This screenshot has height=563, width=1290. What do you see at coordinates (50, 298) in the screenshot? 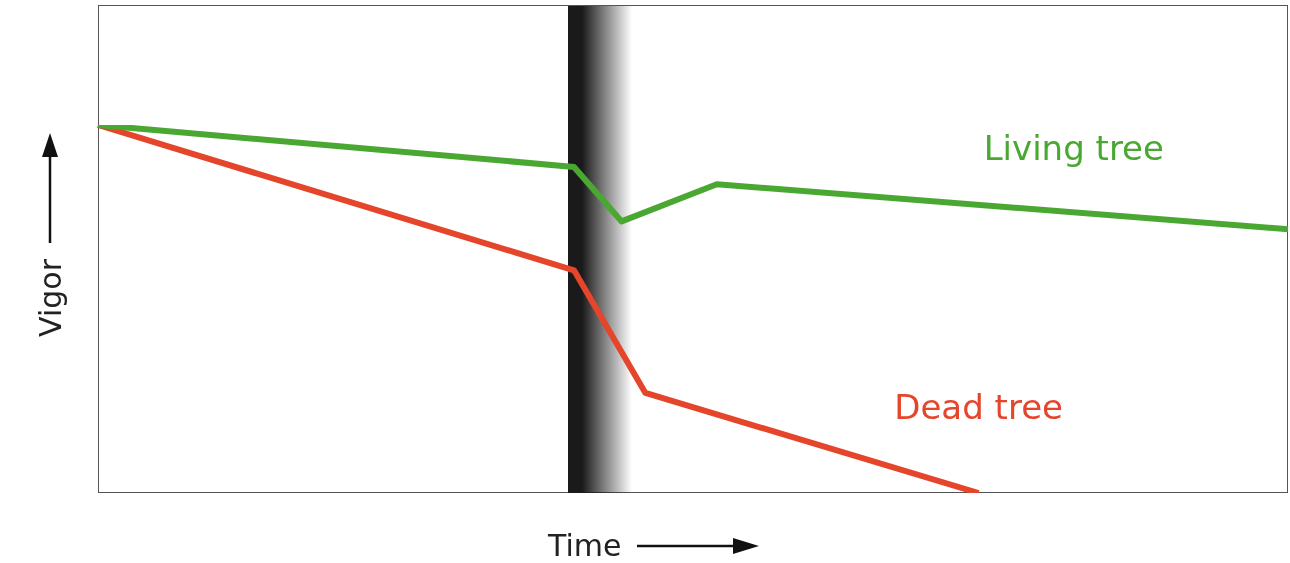
I see `y-axis-title: Vigor` at bounding box center [50, 298].